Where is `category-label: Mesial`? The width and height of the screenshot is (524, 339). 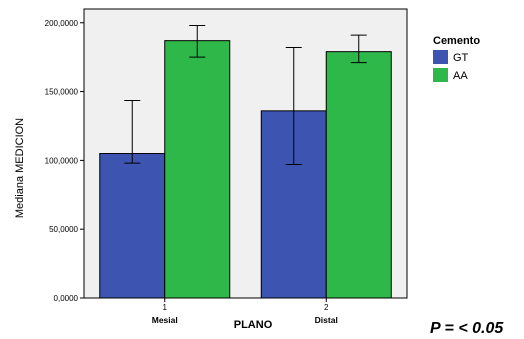
category-label: Mesial is located at coordinates (165, 320).